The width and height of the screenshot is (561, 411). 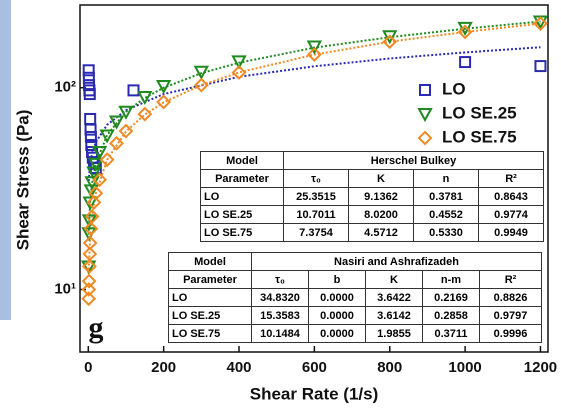 I want to click on table-cell: 0.9797, so click(x=510, y=315).